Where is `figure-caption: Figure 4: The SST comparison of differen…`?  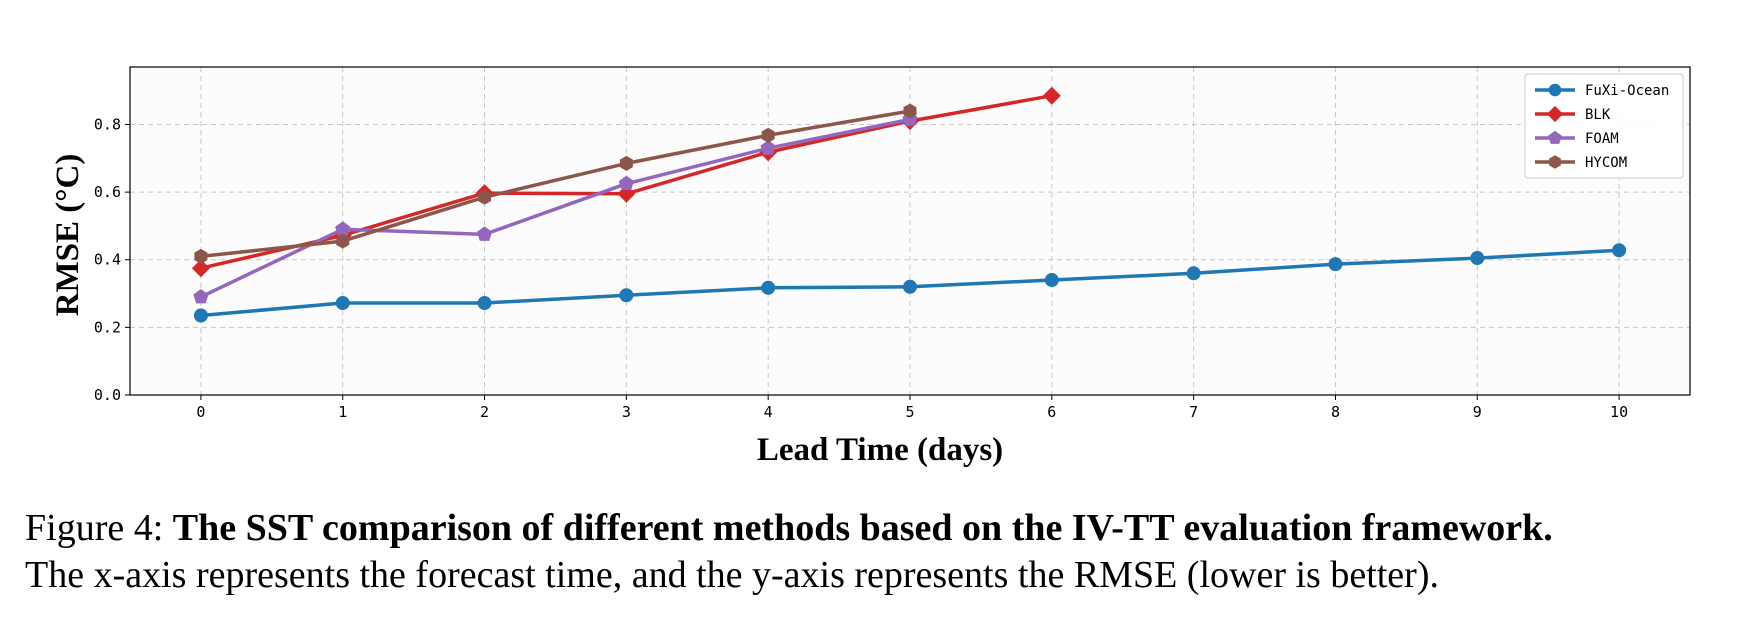 figure-caption: Figure 4: The SST comparison of differen… is located at coordinates (885, 552).